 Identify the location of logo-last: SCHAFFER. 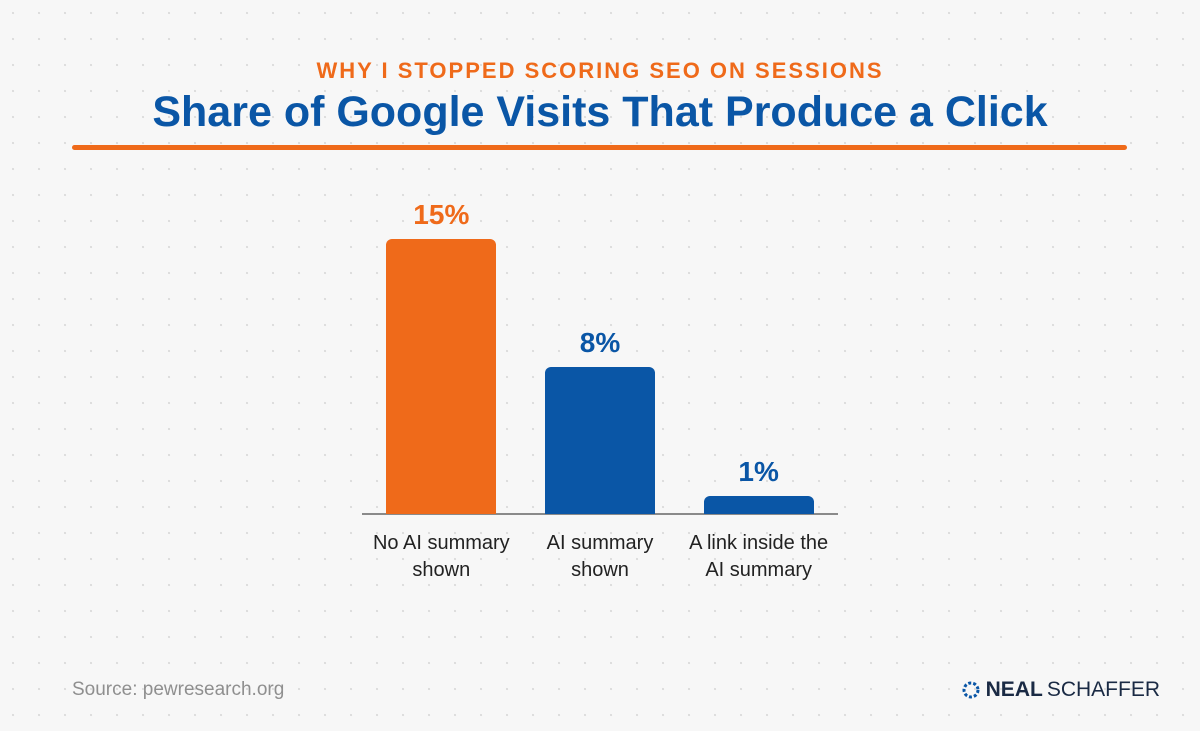
(1103, 689).